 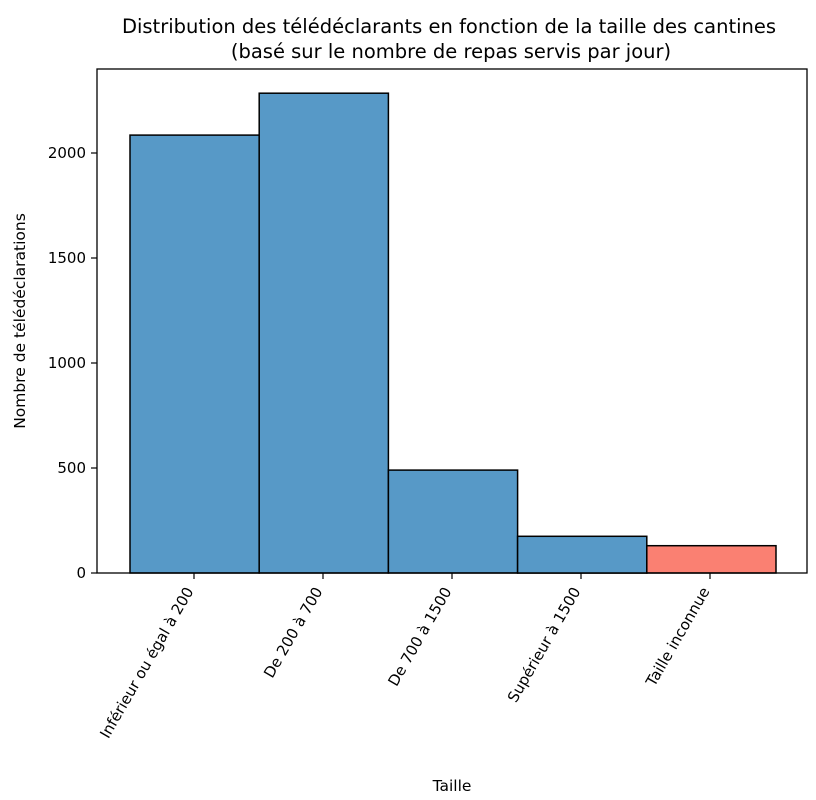 What do you see at coordinates (20, 321) in the screenshot?
I see `y-axis-label: Nombre de télédéclarations` at bounding box center [20, 321].